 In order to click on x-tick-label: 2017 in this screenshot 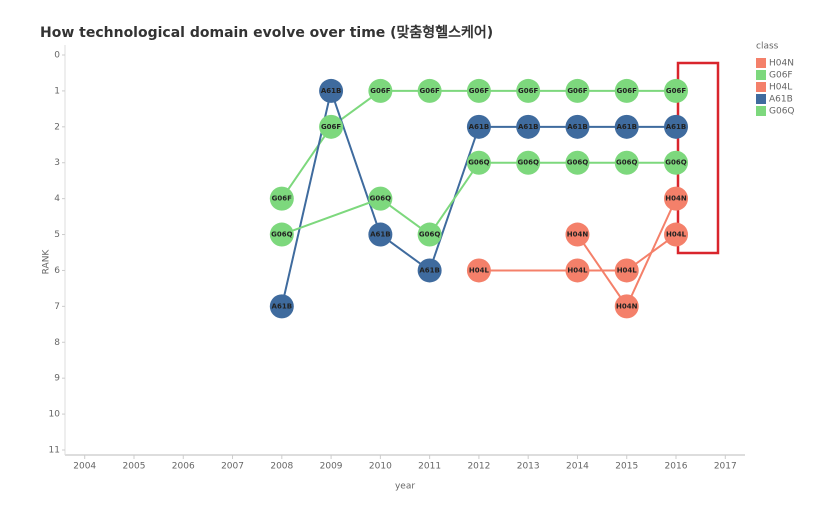, I will do `click(725, 467)`.